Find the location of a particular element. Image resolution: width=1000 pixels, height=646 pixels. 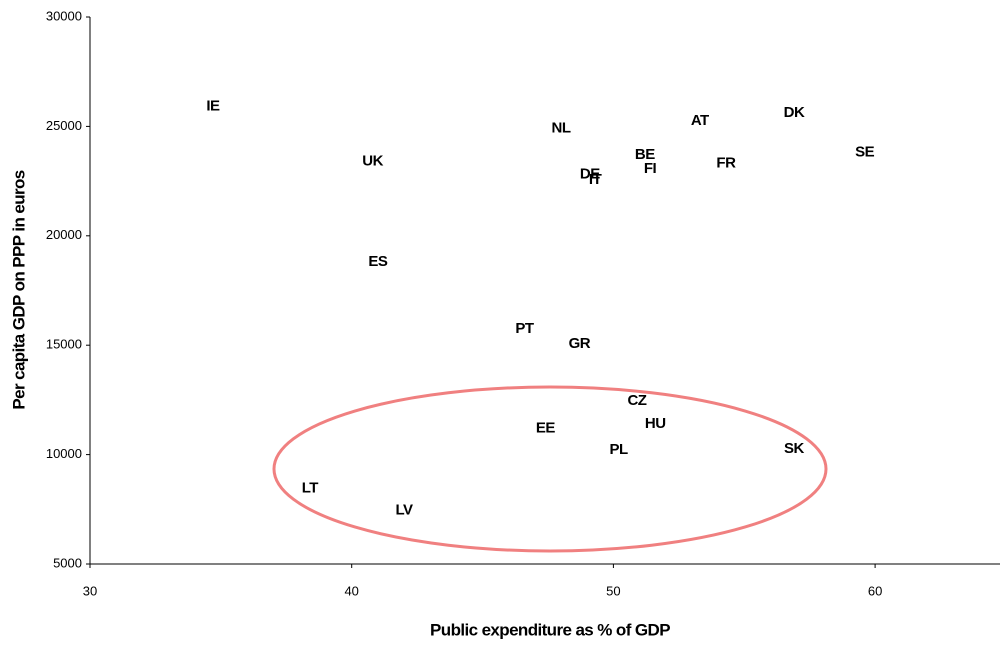

y-axis-title: Per capita GDP on PPP in euros is located at coordinates (18, 289).